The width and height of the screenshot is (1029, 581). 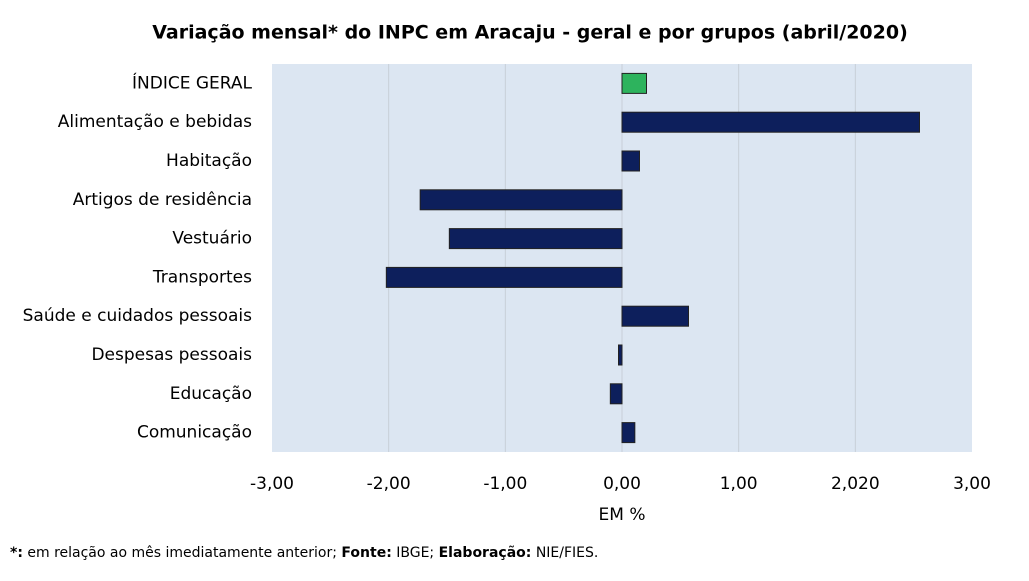 I want to click on y-tick-label: Saúde e cuidados pessoais, so click(x=138, y=316).